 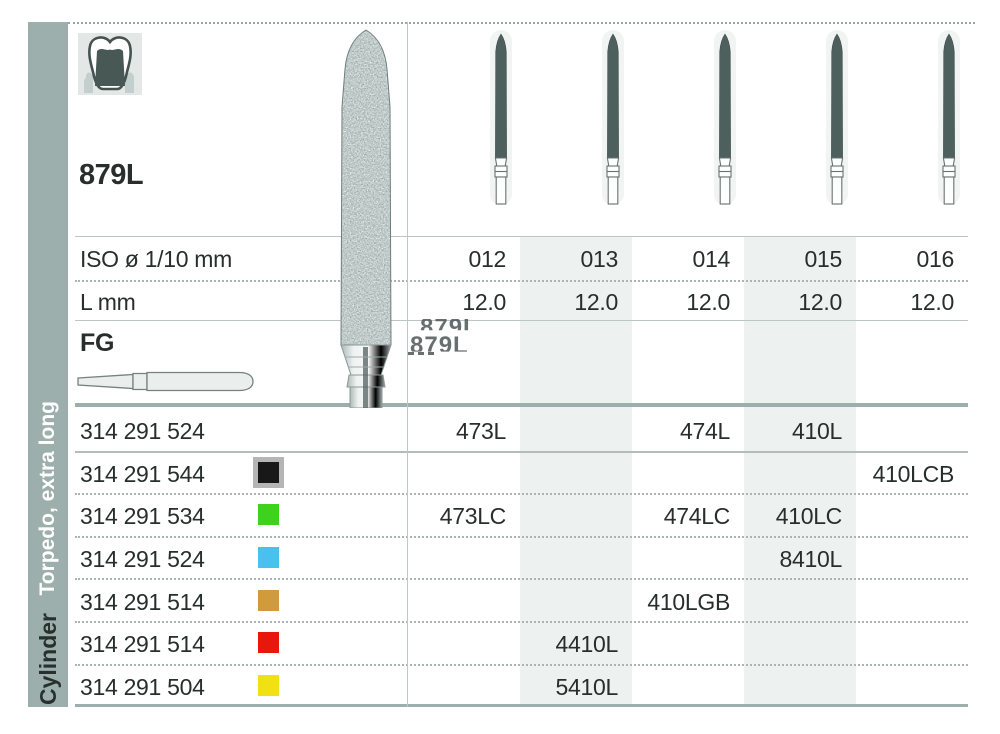 What do you see at coordinates (97, 343) in the screenshot?
I see `shank-type-label: FG` at bounding box center [97, 343].